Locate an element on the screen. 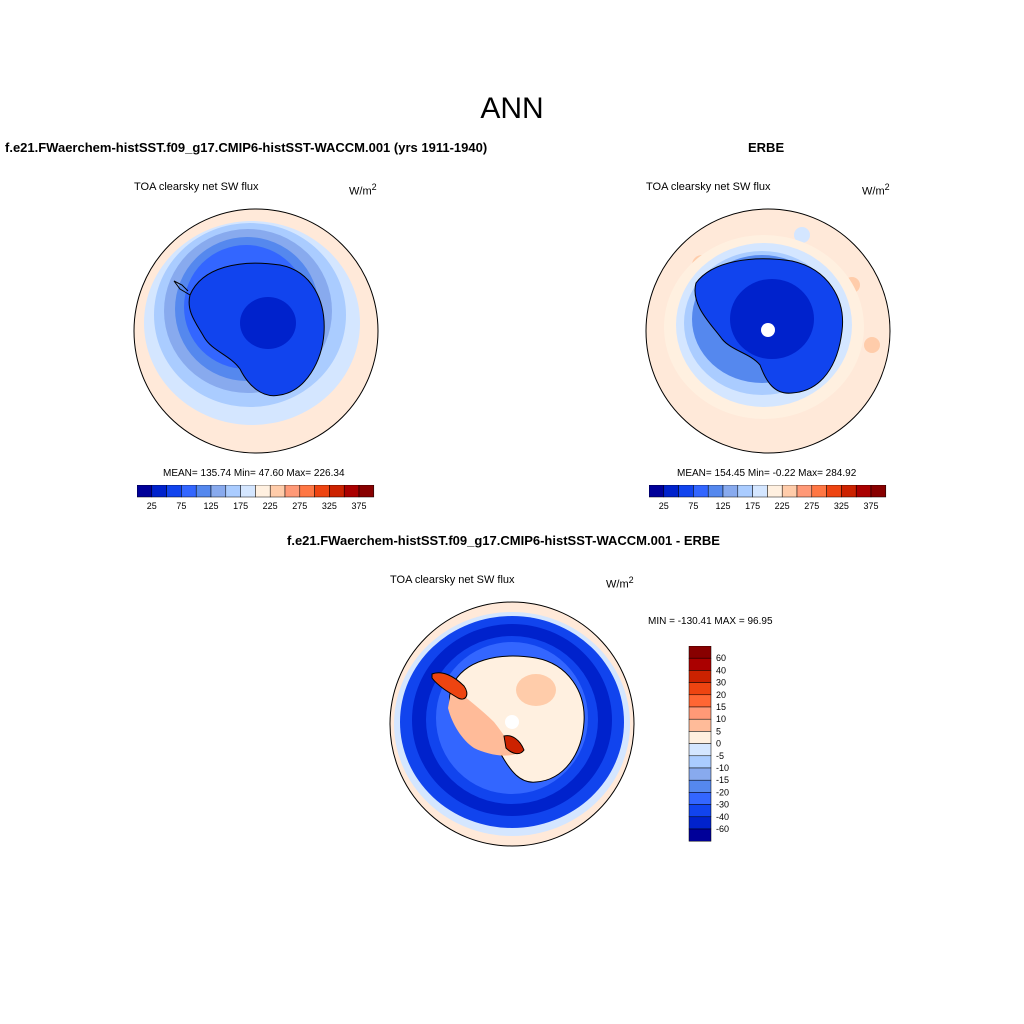 The height and width of the screenshot is (1024, 1024). colorbar-label: -40 is located at coordinates (722, 817).